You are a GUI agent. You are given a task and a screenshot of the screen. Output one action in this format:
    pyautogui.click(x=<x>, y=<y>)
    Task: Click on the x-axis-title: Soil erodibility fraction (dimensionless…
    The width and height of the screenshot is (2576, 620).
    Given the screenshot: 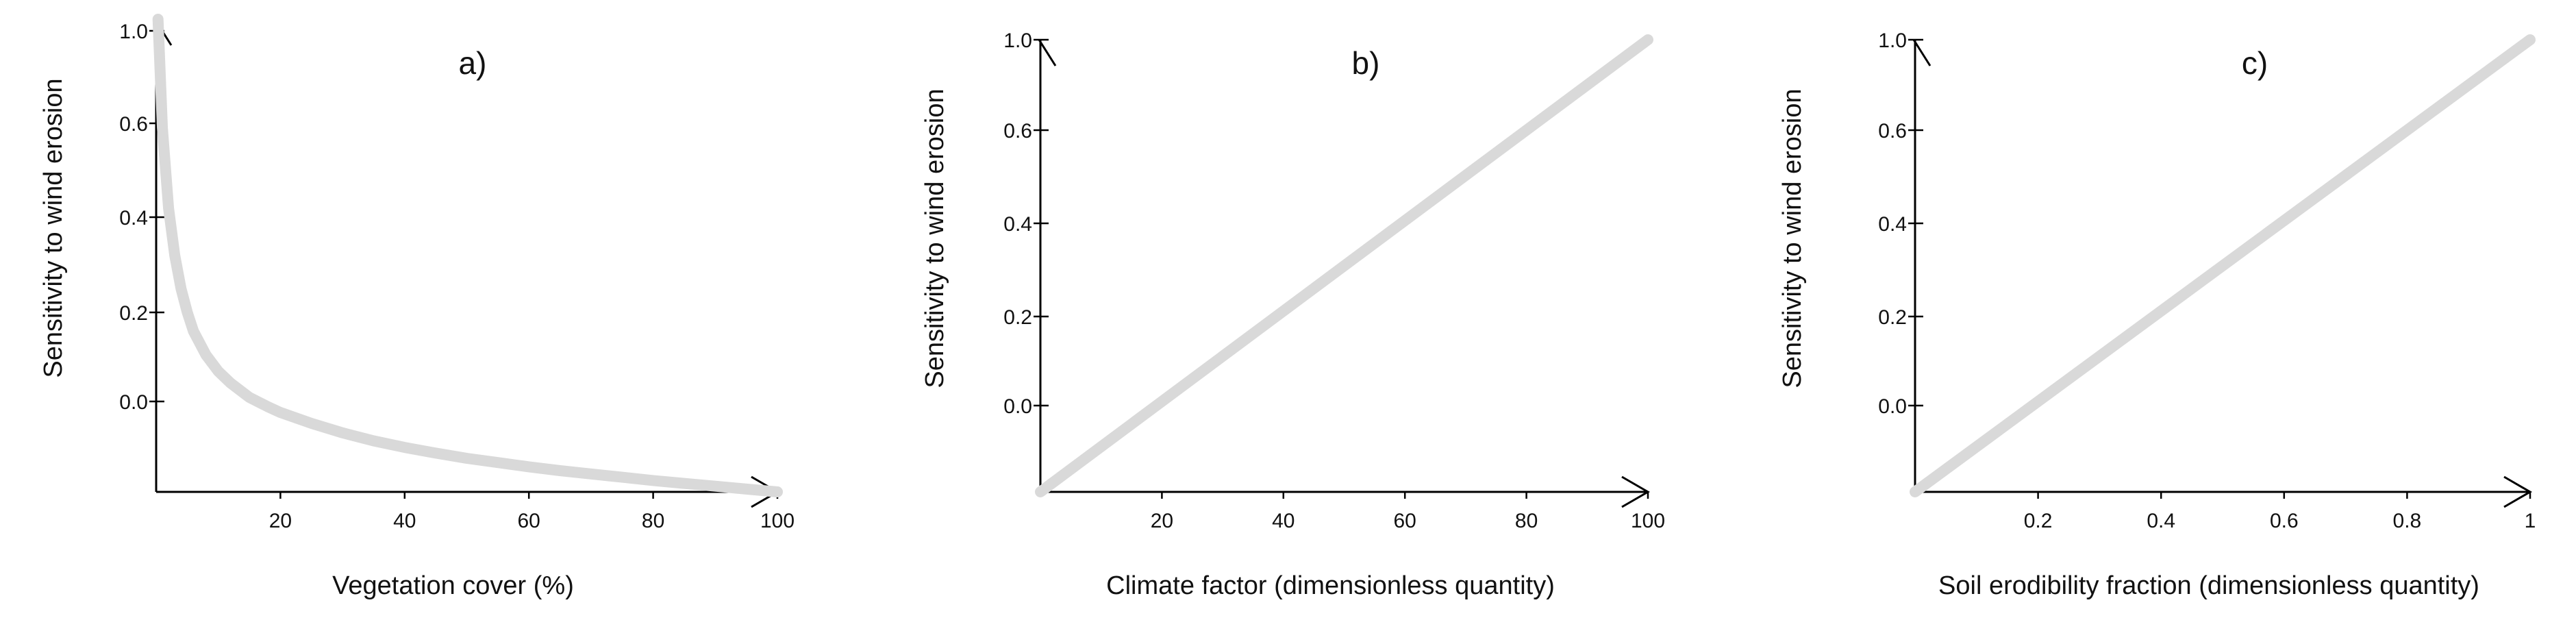 What is the action you would take?
    pyautogui.click(x=2208, y=585)
    